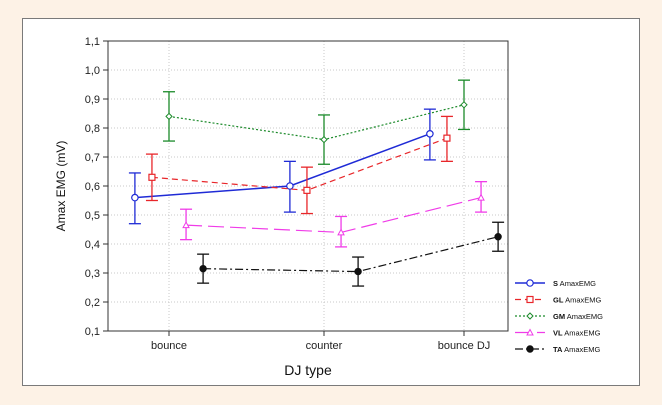 This screenshot has height=405, width=662. What do you see at coordinates (92, 71) in the screenshot?
I see `y-tick-label: 1,0` at bounding box center [92, 71].